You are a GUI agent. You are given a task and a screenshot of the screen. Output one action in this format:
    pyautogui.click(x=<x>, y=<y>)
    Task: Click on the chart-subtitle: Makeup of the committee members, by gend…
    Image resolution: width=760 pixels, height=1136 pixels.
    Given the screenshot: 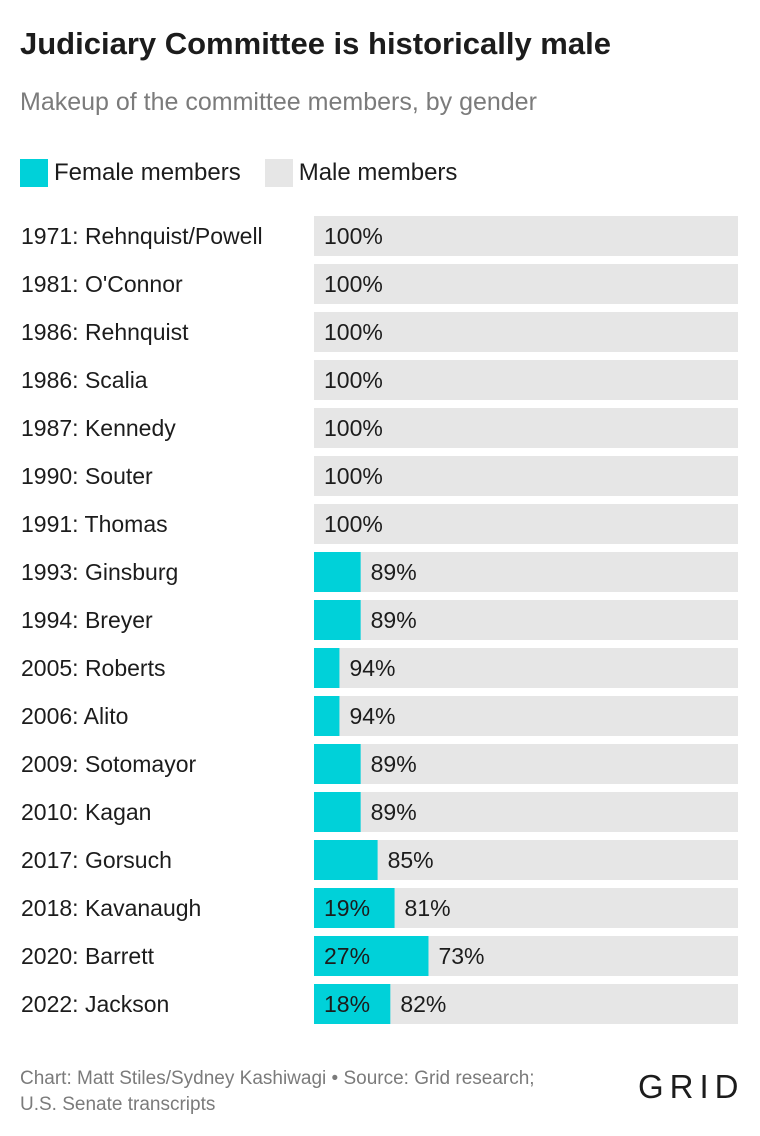 What is the action you would take?
    pyautogui.click(x=278, y=102)
    